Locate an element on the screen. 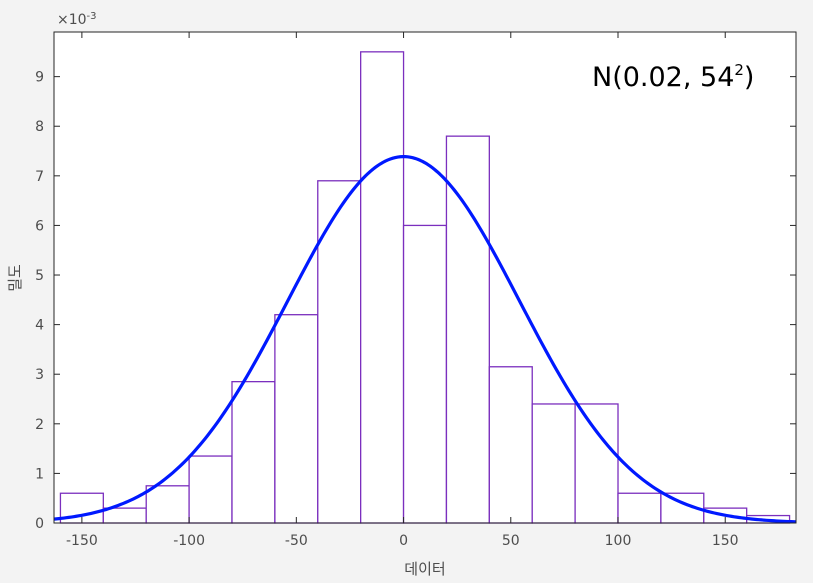 The height and width of the screenshot is (587, 813). x-tick-label: -150 is located at coordinates (82, 541).